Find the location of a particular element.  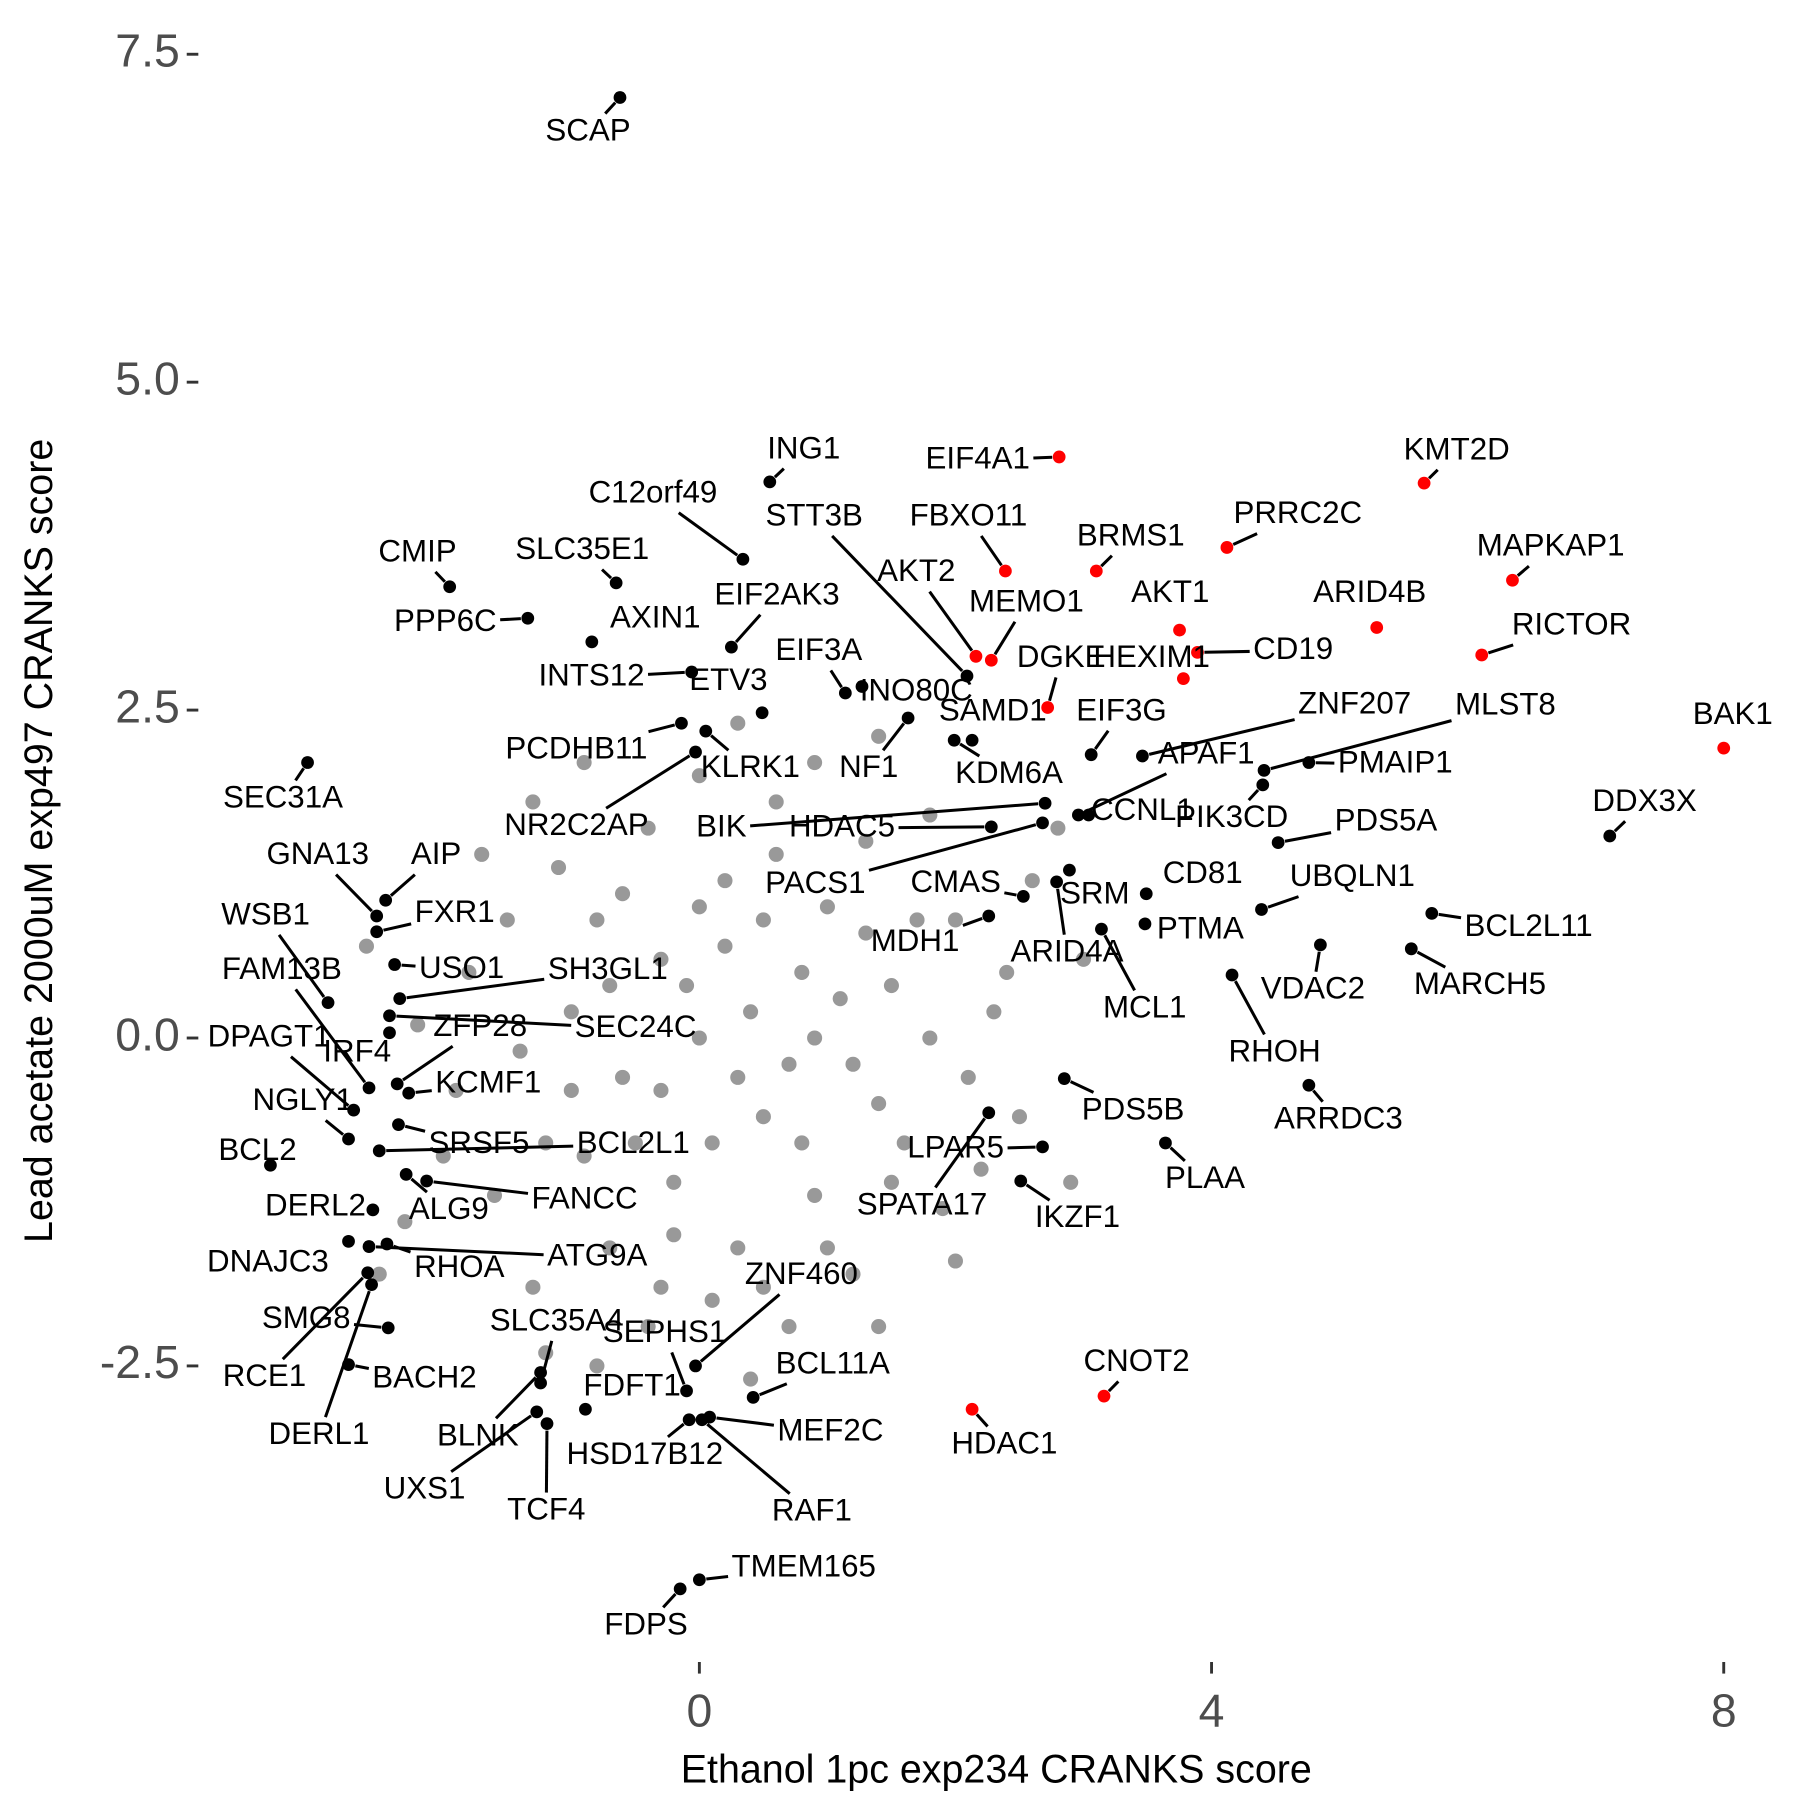

point-label: KDM6A is located at coordinates (1009, 772).